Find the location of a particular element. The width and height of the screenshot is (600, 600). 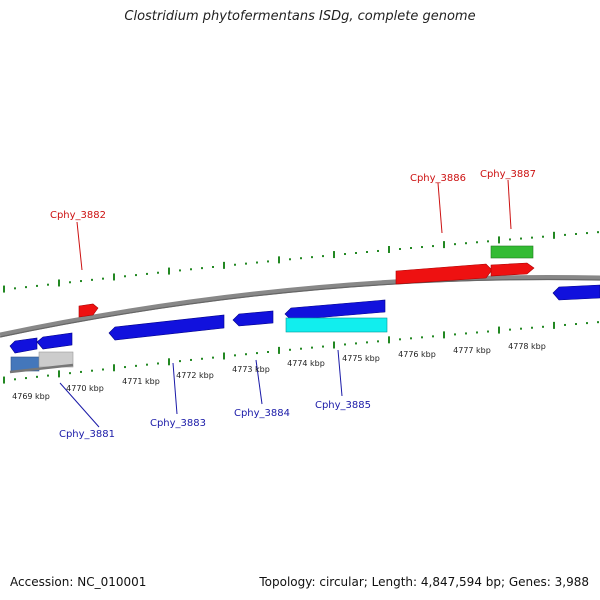

scale-label: 4775 kbp is located at coordinates (361, 358).